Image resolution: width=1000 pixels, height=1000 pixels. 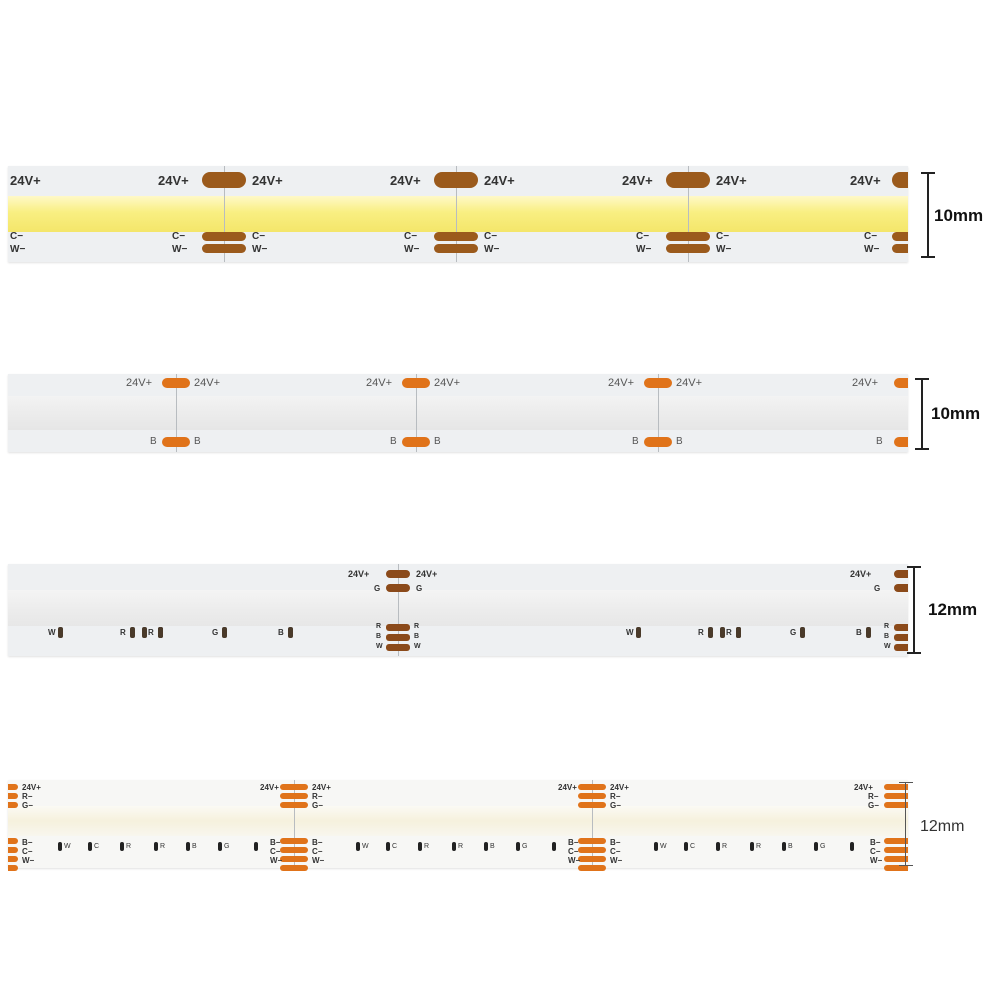 What do you see at coordinates (395, 846) in the screenshot?
I see `chip-label: C` at bounding box center [395, 846].